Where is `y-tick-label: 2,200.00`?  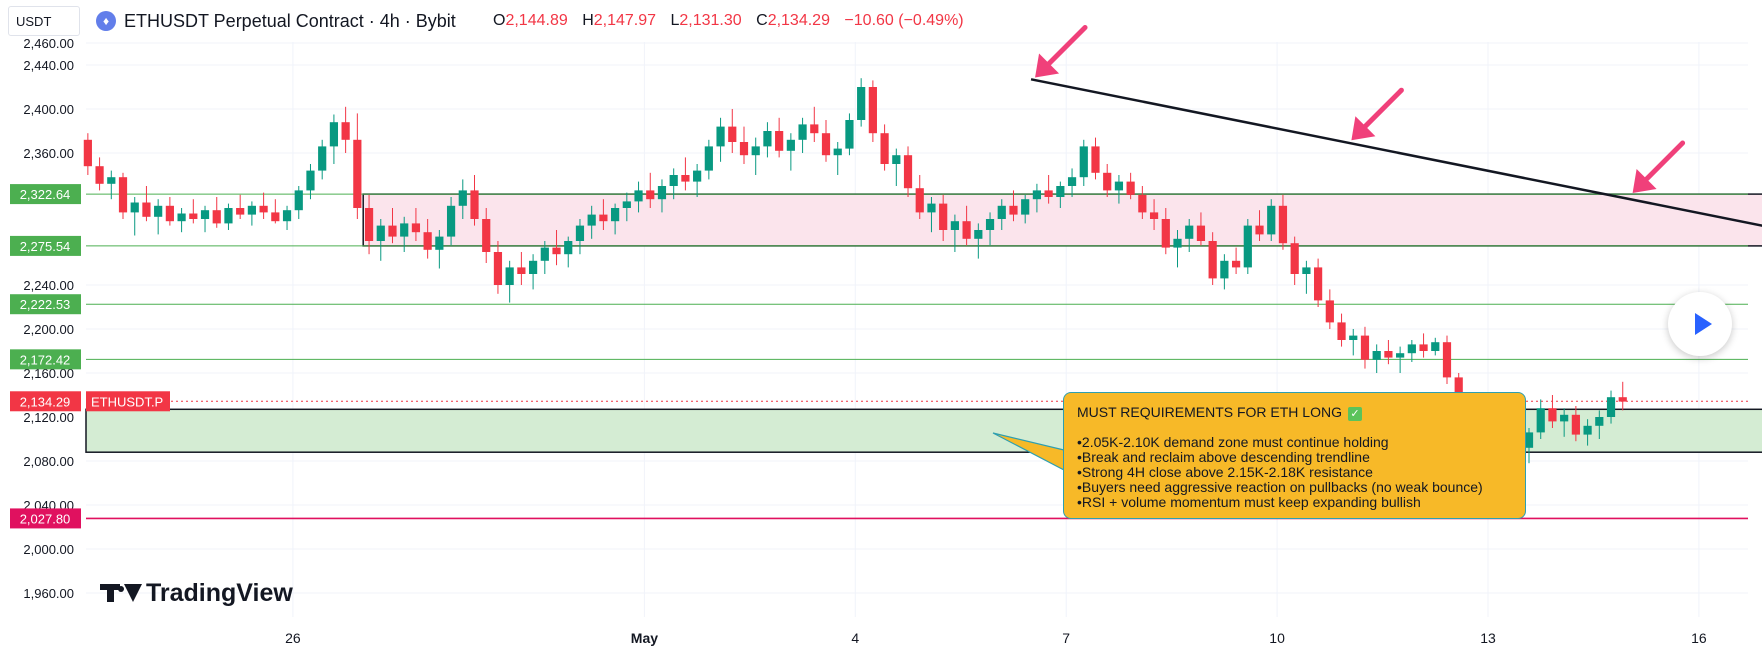
y-tick-label: 2,200.00 is located at coordinates (48, 329).